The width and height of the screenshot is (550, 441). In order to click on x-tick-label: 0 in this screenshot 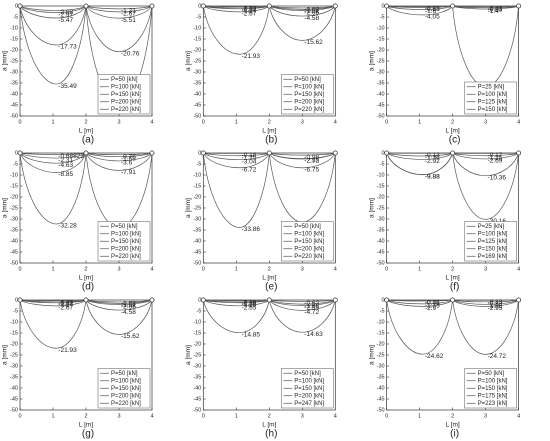, I will do `click(19, 416)`.